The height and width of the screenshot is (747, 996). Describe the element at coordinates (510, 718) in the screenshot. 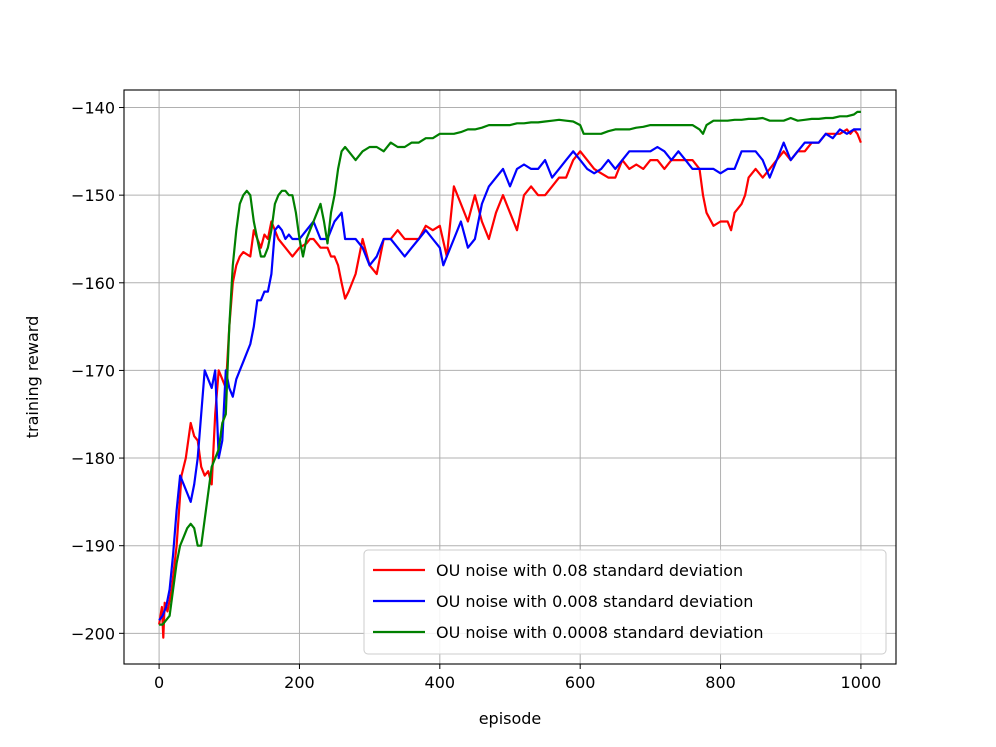

I see `x-axis-label: episode` at that location.